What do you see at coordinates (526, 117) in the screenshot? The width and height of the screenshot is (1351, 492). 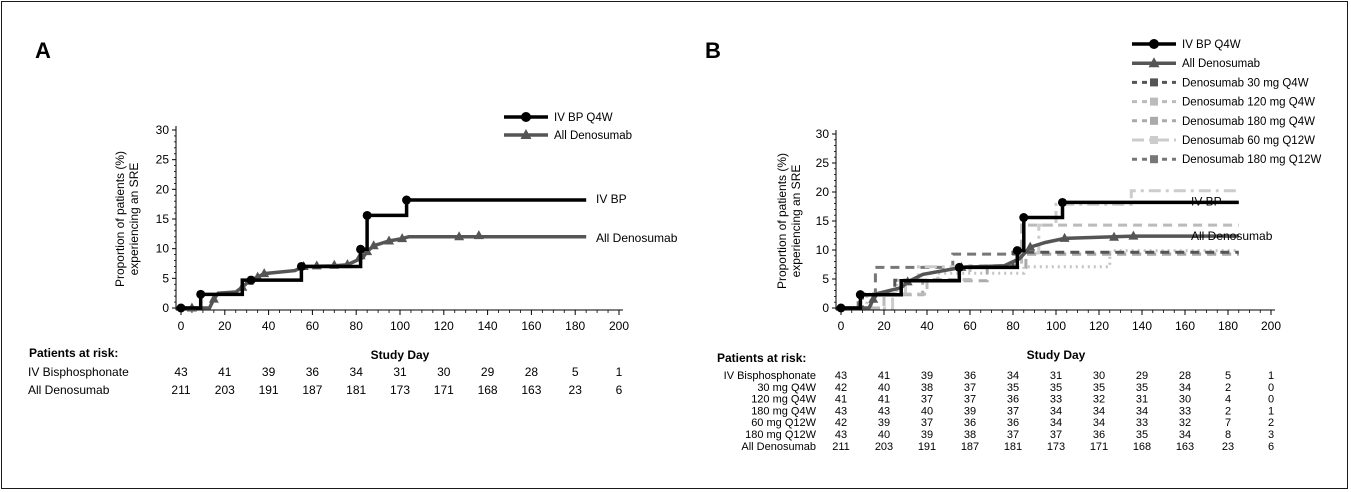 I see `legend-marker-circle` at bounding box center [526, 117].